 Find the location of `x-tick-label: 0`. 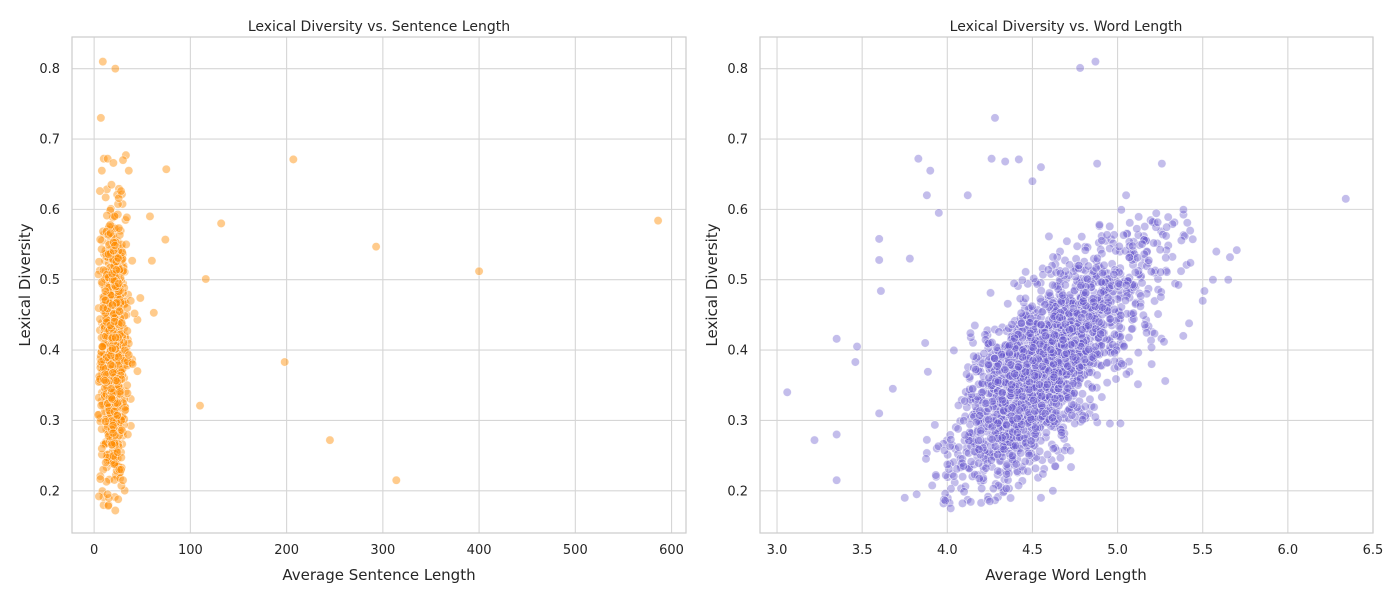

x-tick-label: 0 is located at coordinates (94, 550).